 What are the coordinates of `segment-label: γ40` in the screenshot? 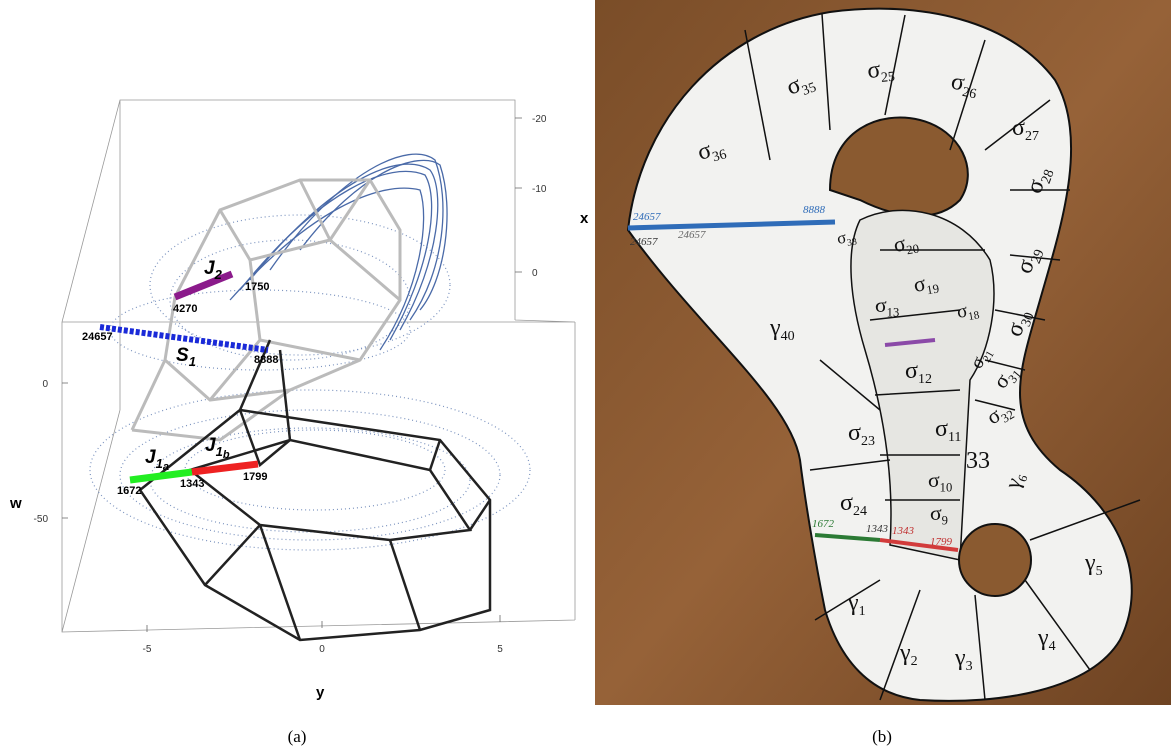 It's located at (782, 329).